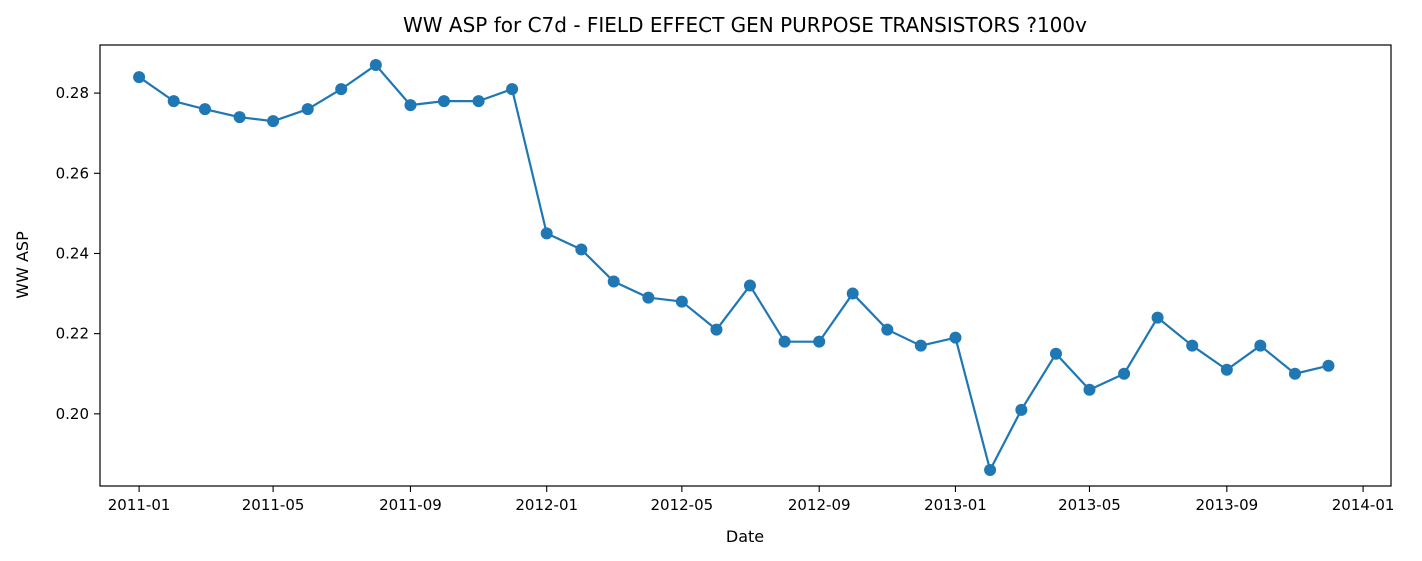 The width and height of the screenshot is (1422, 561). What do you see at coordinates (72, 253) in the screenshot?
I see `y-tick-label: 0.24` at bounding box center [72, 253].